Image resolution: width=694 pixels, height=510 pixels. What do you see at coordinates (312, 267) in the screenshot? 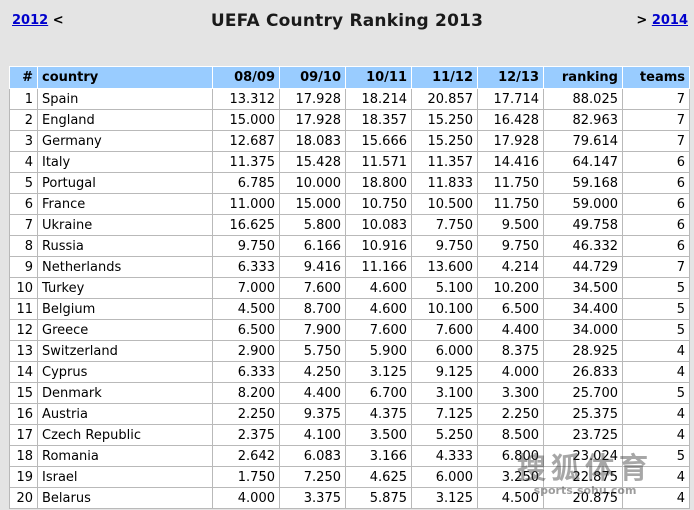
I see `cell-0910: 9.416` at bounding box center [312, 267].